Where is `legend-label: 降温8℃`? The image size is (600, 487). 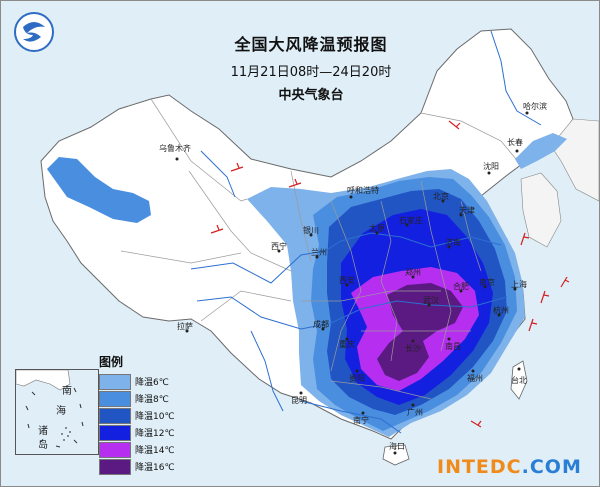
legend-label: 降温8℃ is located at coordinates (152, 400).